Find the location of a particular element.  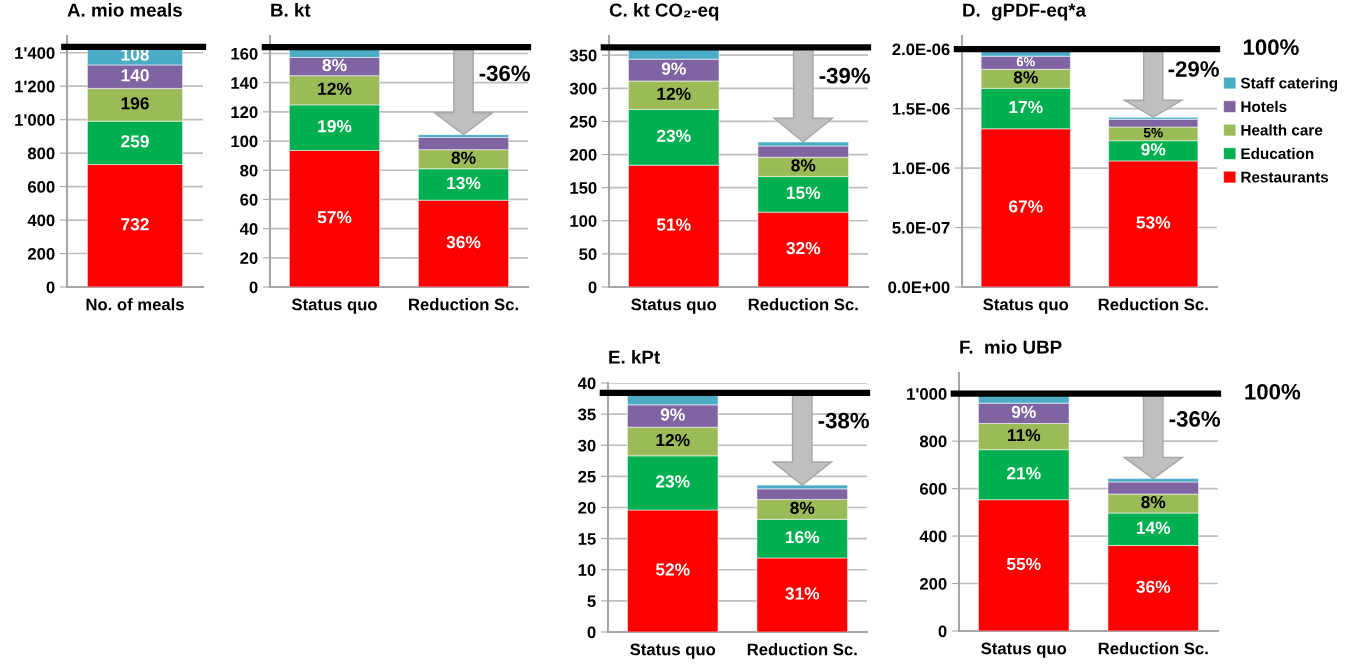

annotation: 51% is located at coordinates (673, 224).